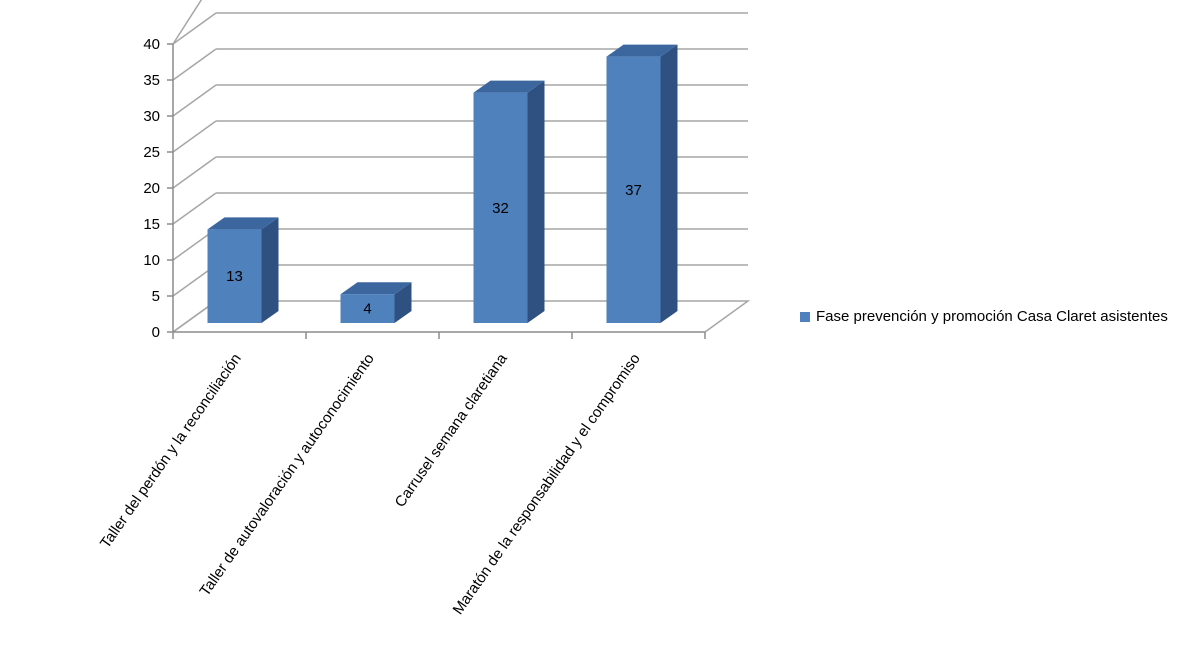  What do you see at coordinates (156, 296) in the screenshot?
I see `y-tick-label: 5` at bounding box center [156, 296].